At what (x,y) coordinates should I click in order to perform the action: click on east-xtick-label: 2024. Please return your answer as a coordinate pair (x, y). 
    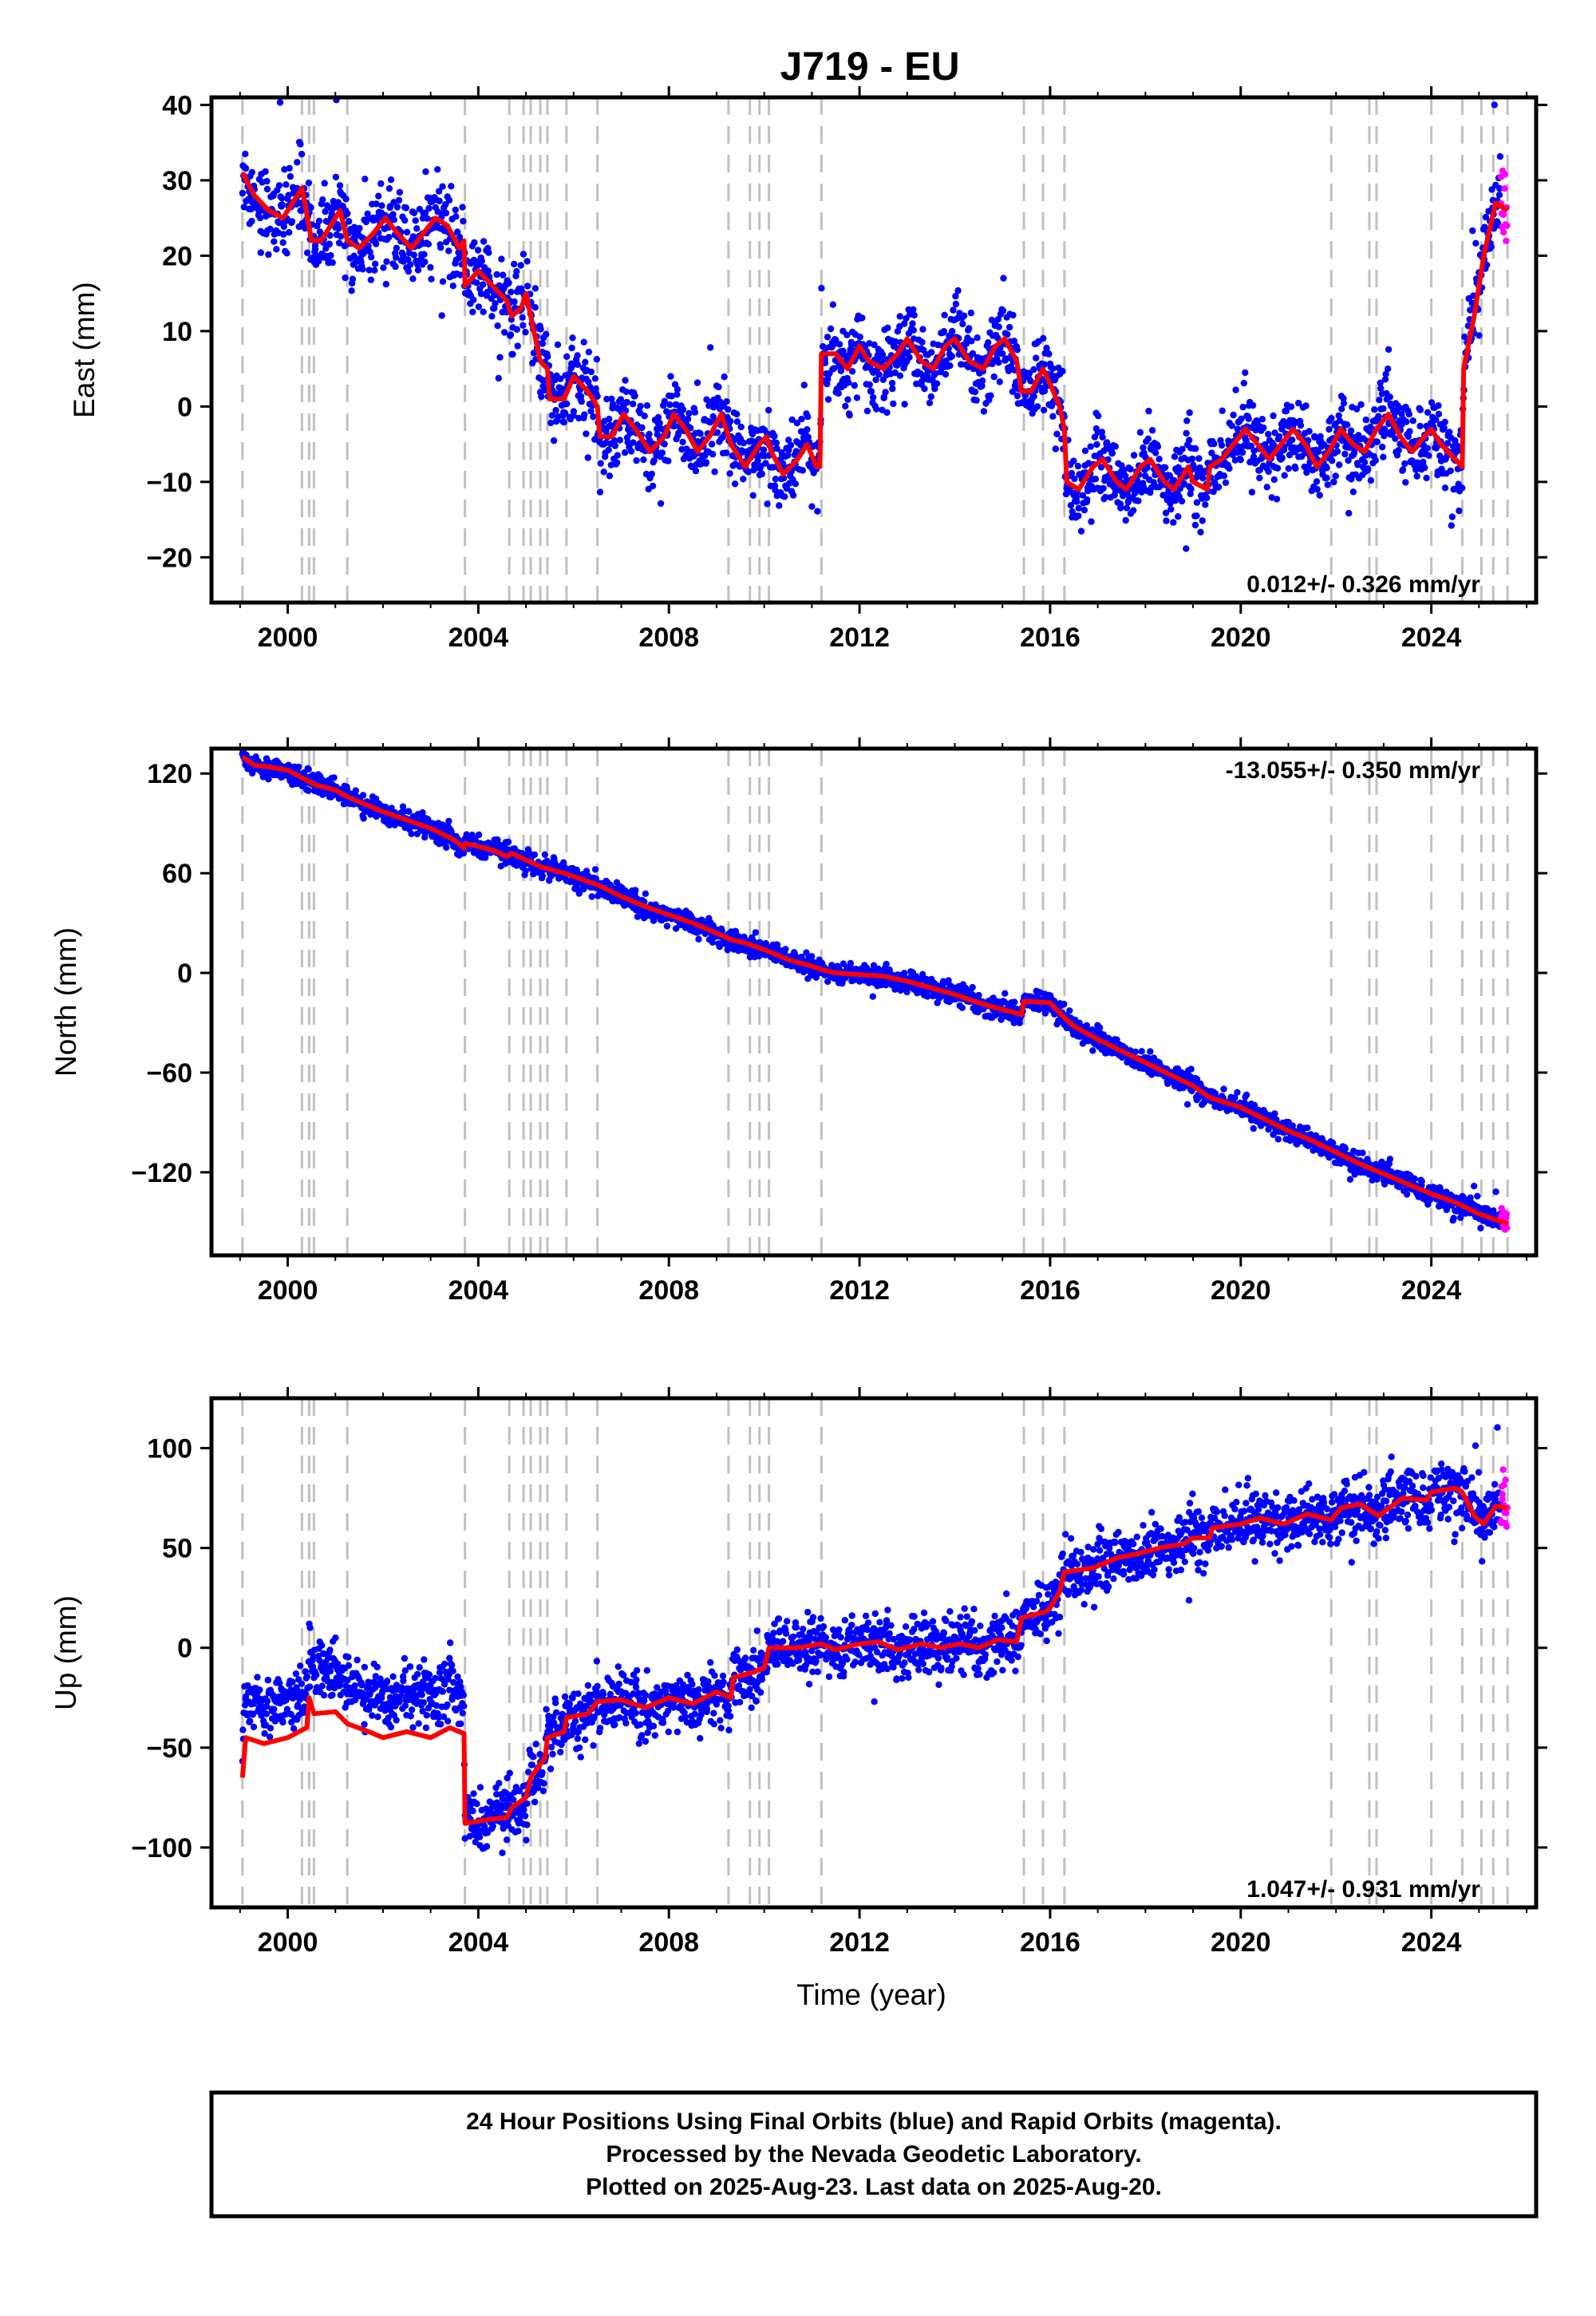
    Looking at the image, I should click on (1431, 637).